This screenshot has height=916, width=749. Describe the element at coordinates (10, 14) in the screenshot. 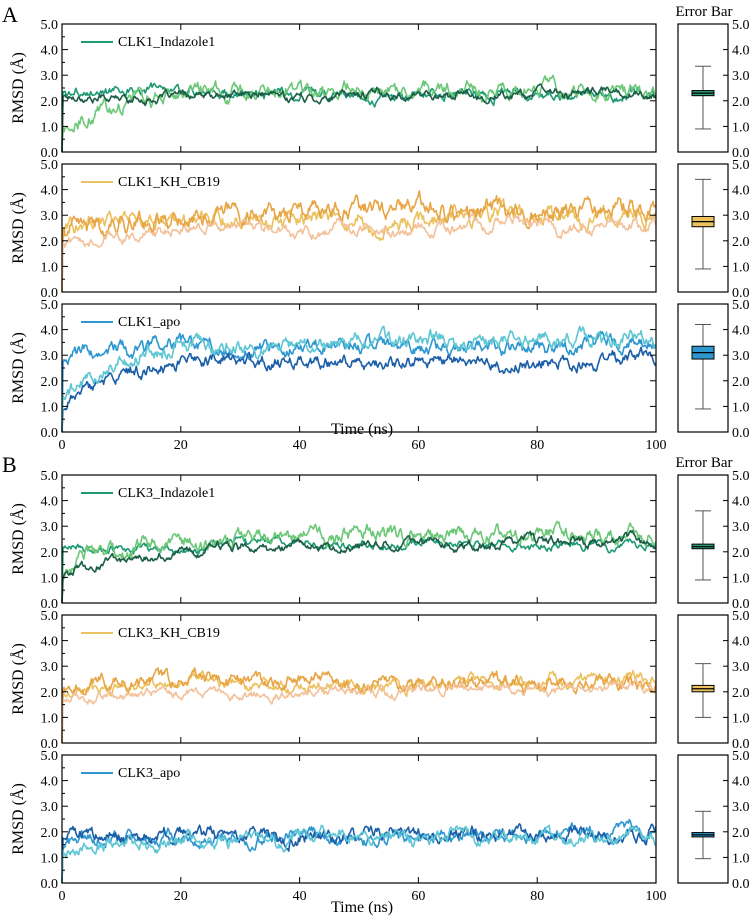

I see `panel-a-label: A` at that location.